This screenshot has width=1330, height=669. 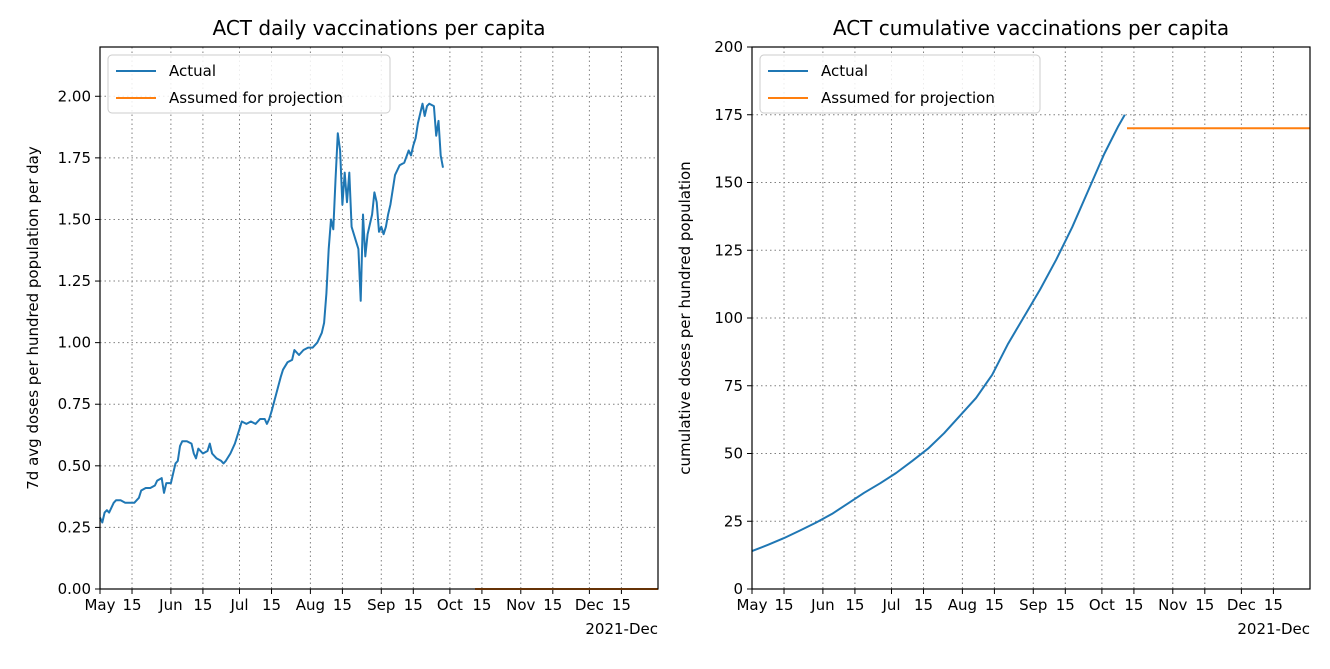 What do you see at coordinates (74, 404) in the screenshot?
I see `y-tick-label: 0.75` at bounding box center [74, 404].